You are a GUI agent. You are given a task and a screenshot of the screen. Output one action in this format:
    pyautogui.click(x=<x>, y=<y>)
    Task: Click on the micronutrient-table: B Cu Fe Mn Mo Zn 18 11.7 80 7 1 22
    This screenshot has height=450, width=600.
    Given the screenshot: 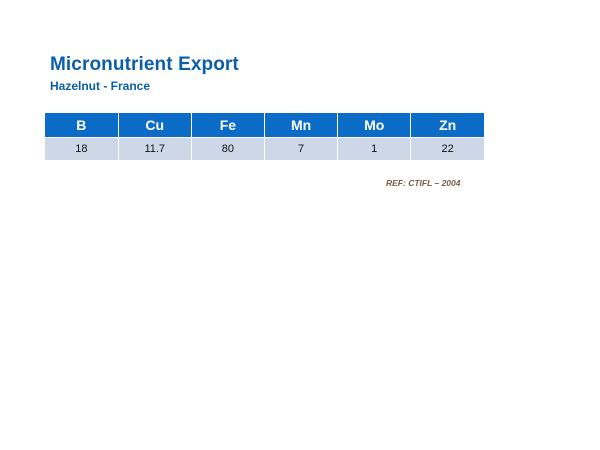 What is the action you would take?
    pyautogui.click(x=264, y=136)
    